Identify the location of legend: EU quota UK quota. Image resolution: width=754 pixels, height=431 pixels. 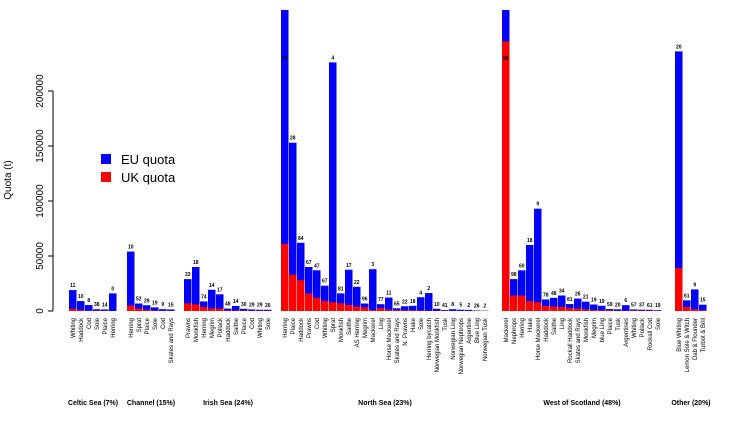
(138, 168).